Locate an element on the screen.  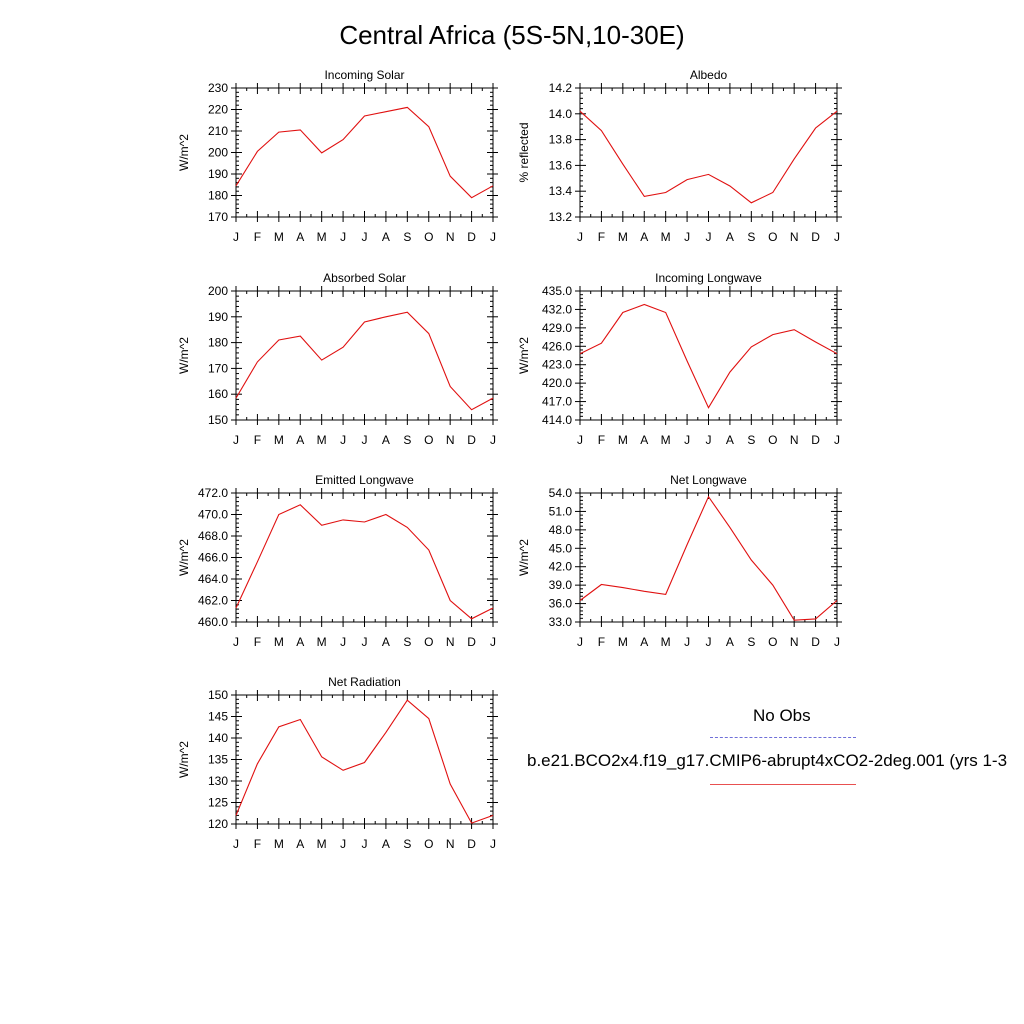
y-tick-label: 14.0 is located at coordinates (561, 114).